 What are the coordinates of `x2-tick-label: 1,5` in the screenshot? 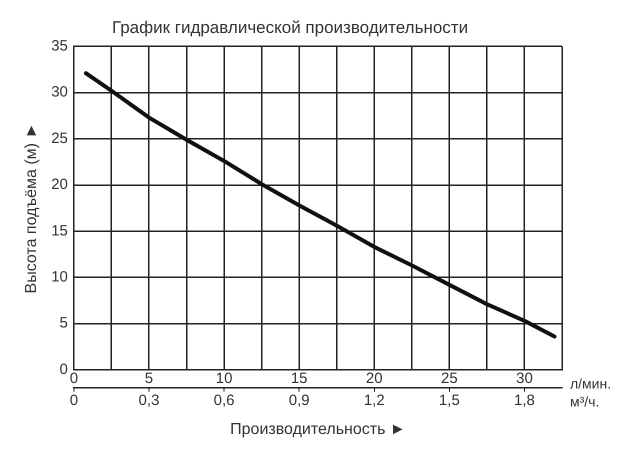 It's located at (449, 400).